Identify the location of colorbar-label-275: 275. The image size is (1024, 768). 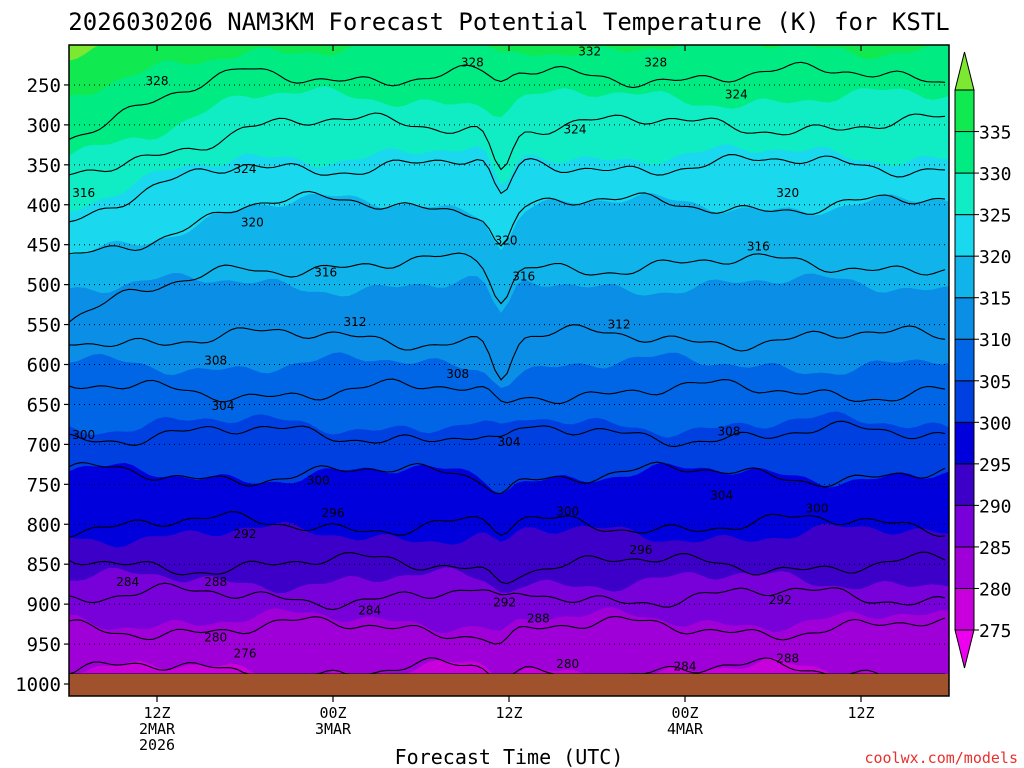
(995, 631).